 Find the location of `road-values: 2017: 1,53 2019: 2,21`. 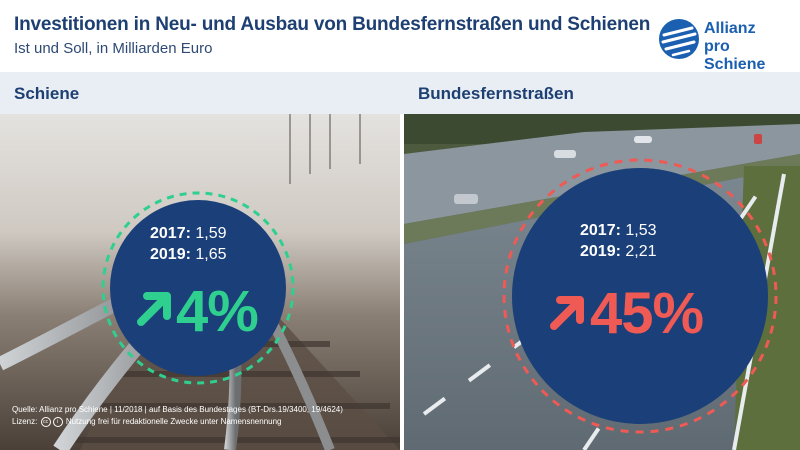

road-values: 2017: 1,53 2019: 2,21 is located at coordinates (618, 241).